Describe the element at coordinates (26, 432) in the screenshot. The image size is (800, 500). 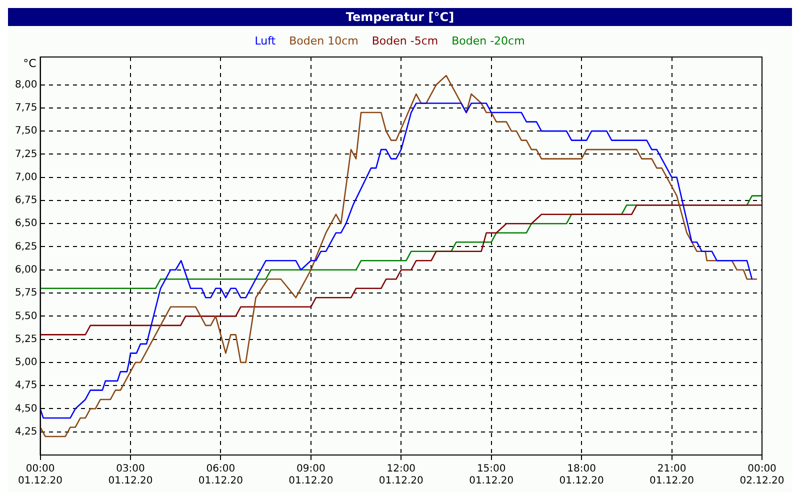
I see `y-tick-label: 4,25` at that location.